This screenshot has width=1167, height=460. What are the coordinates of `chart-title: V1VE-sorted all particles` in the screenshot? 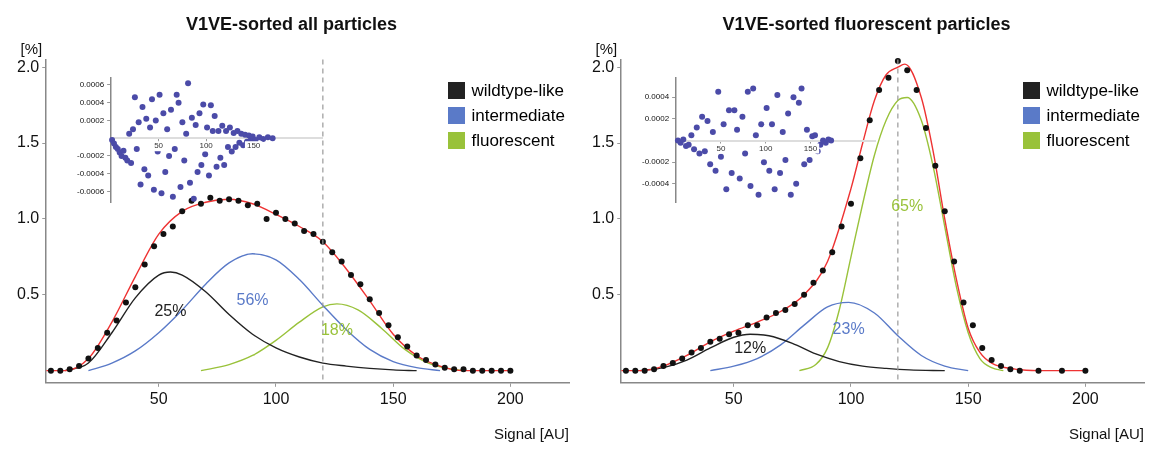 It's located at (291, 23).